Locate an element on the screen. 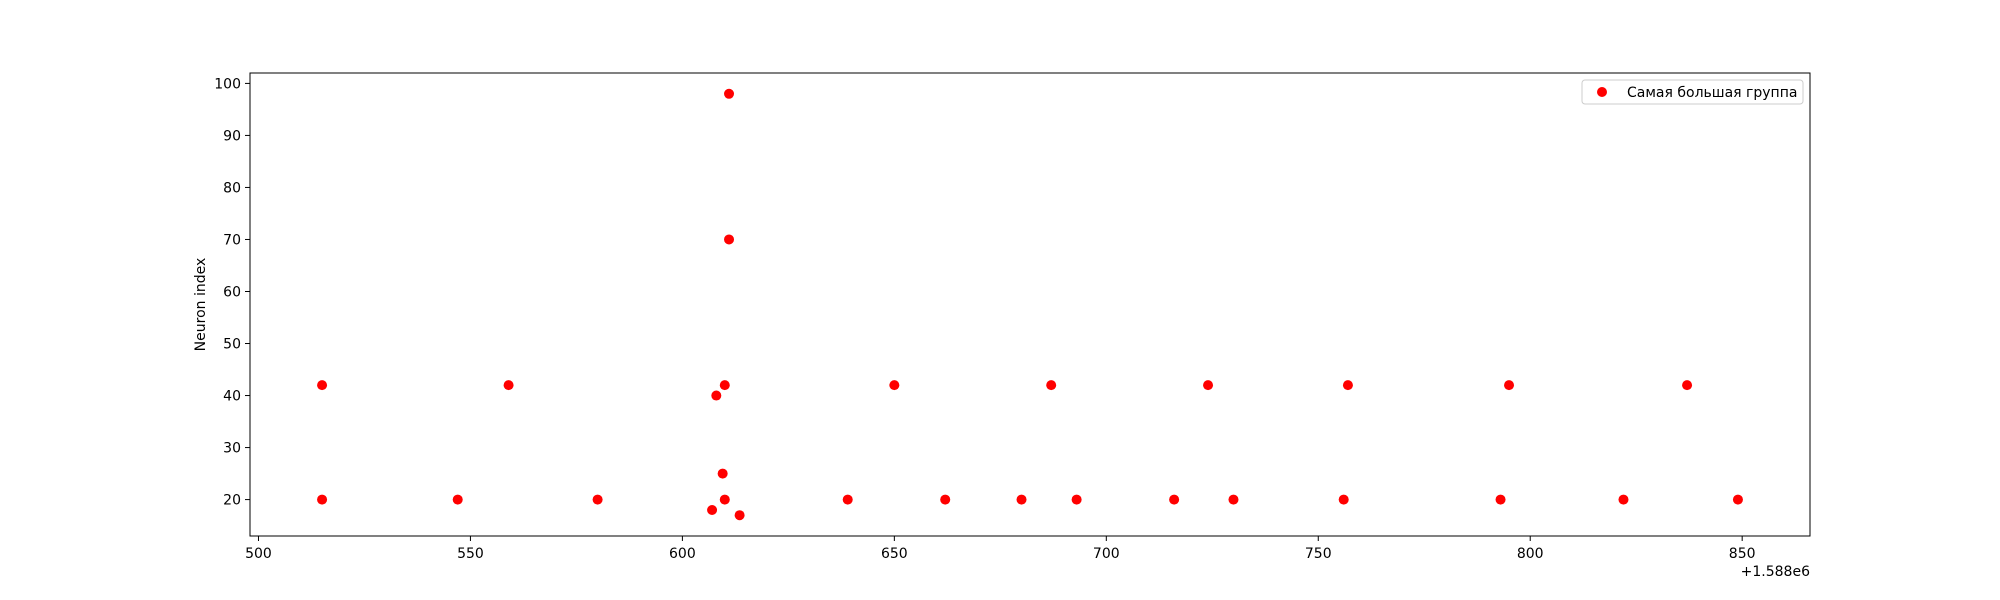 The height and width of the screenshot is (600, 2000). y-tick-label: 70 is located at coordinates (232, 240).